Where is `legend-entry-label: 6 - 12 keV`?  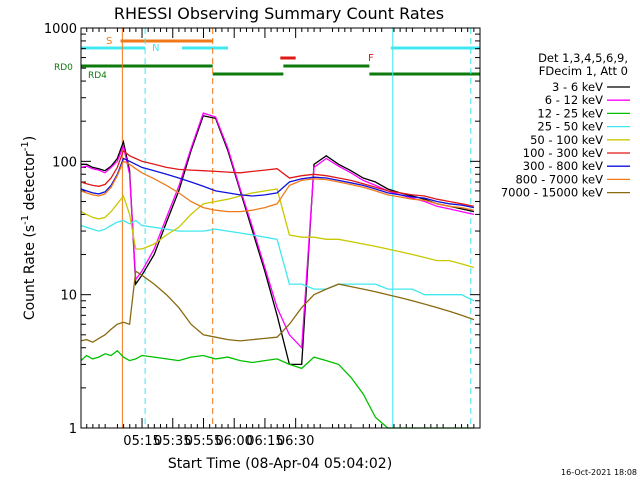 legend-entry-label: 6 - 12 keV is located at coordinates (574, 100).